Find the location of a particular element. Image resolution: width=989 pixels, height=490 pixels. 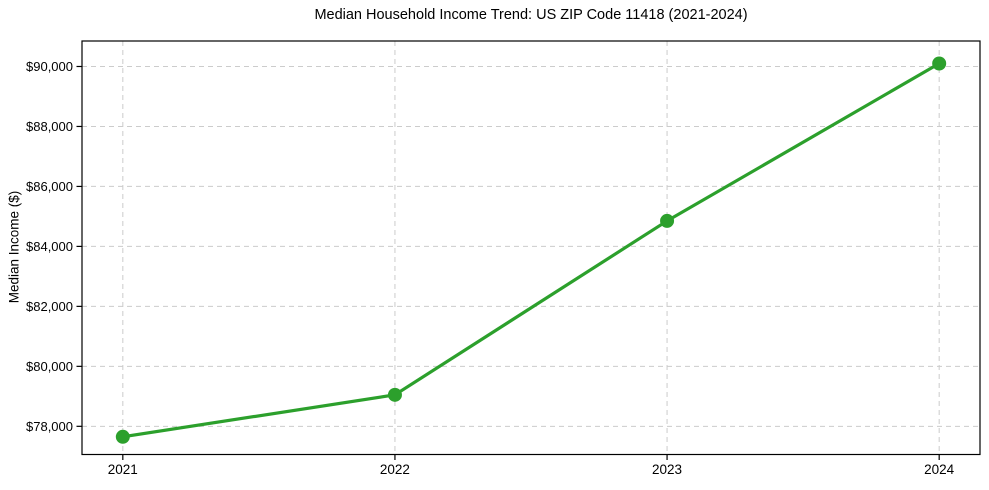

data-point-2021 is located at coordinates (122, 436).